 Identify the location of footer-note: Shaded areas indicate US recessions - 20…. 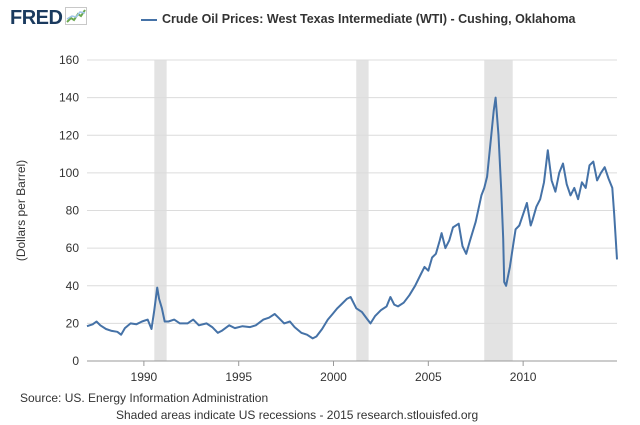
(297, 415).